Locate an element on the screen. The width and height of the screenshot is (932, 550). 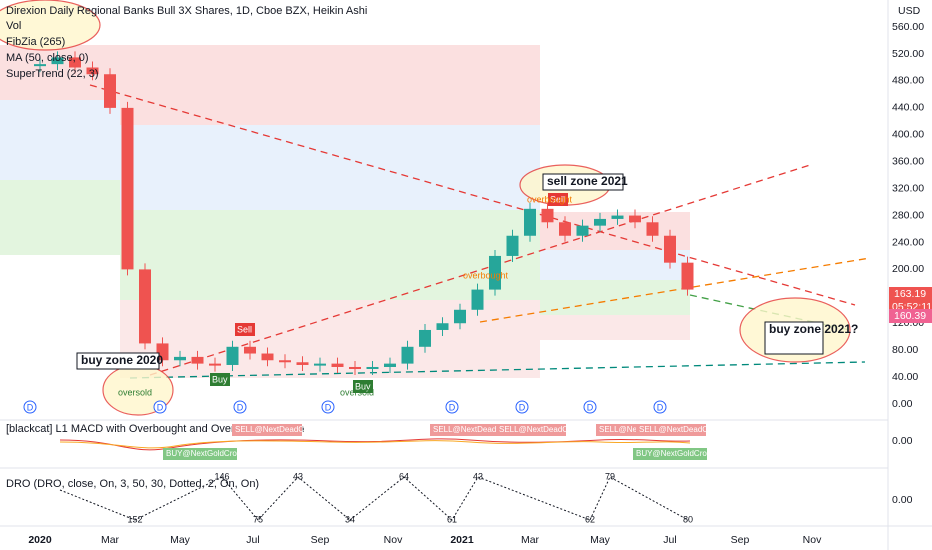
axis-label: 0.00 is located at coordinates (902, 500).